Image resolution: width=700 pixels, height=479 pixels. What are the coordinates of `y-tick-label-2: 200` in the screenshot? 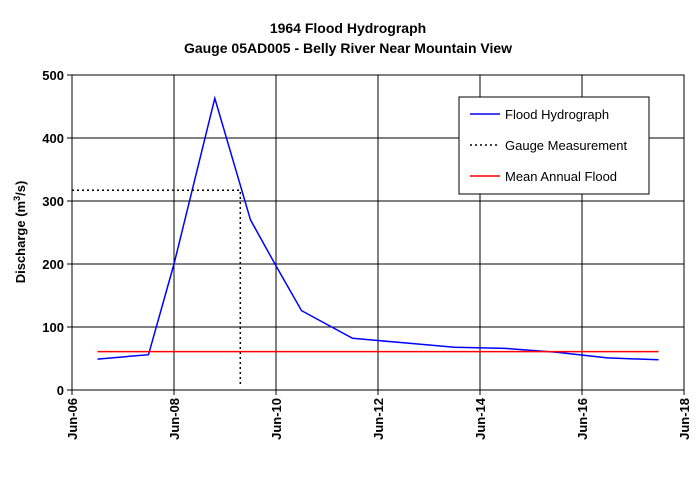 It's located at (53, 264).